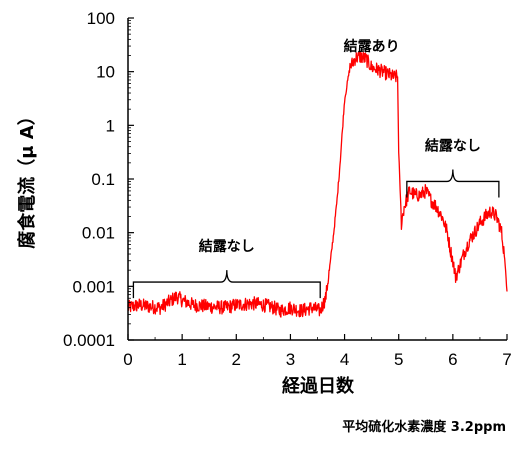 This screenshot has height=449, width=527. I want to click on x-tick-label: 2, so click(236, 359).